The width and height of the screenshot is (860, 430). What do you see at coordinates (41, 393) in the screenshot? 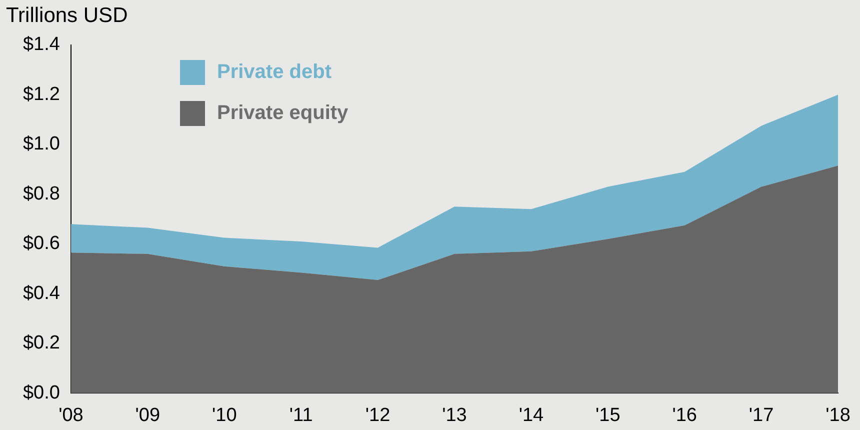
I see `y-tick-label: $0.0` at bounding box center [41, 393].